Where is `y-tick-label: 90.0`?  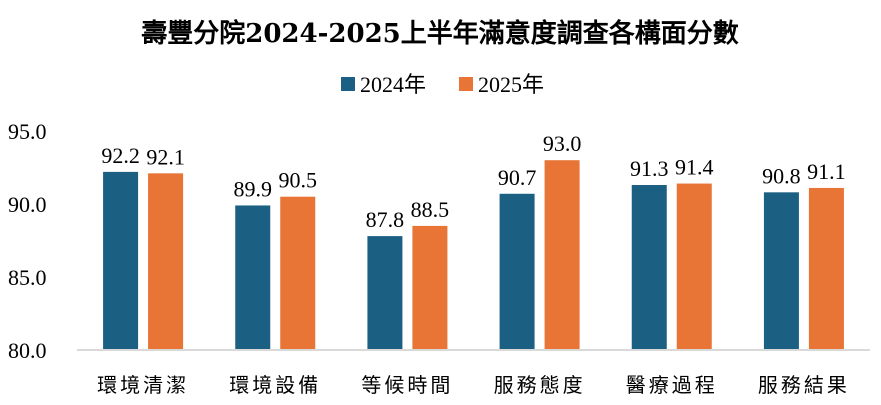
y-tick-label: 90.0 is located at coordinates (27, 204).